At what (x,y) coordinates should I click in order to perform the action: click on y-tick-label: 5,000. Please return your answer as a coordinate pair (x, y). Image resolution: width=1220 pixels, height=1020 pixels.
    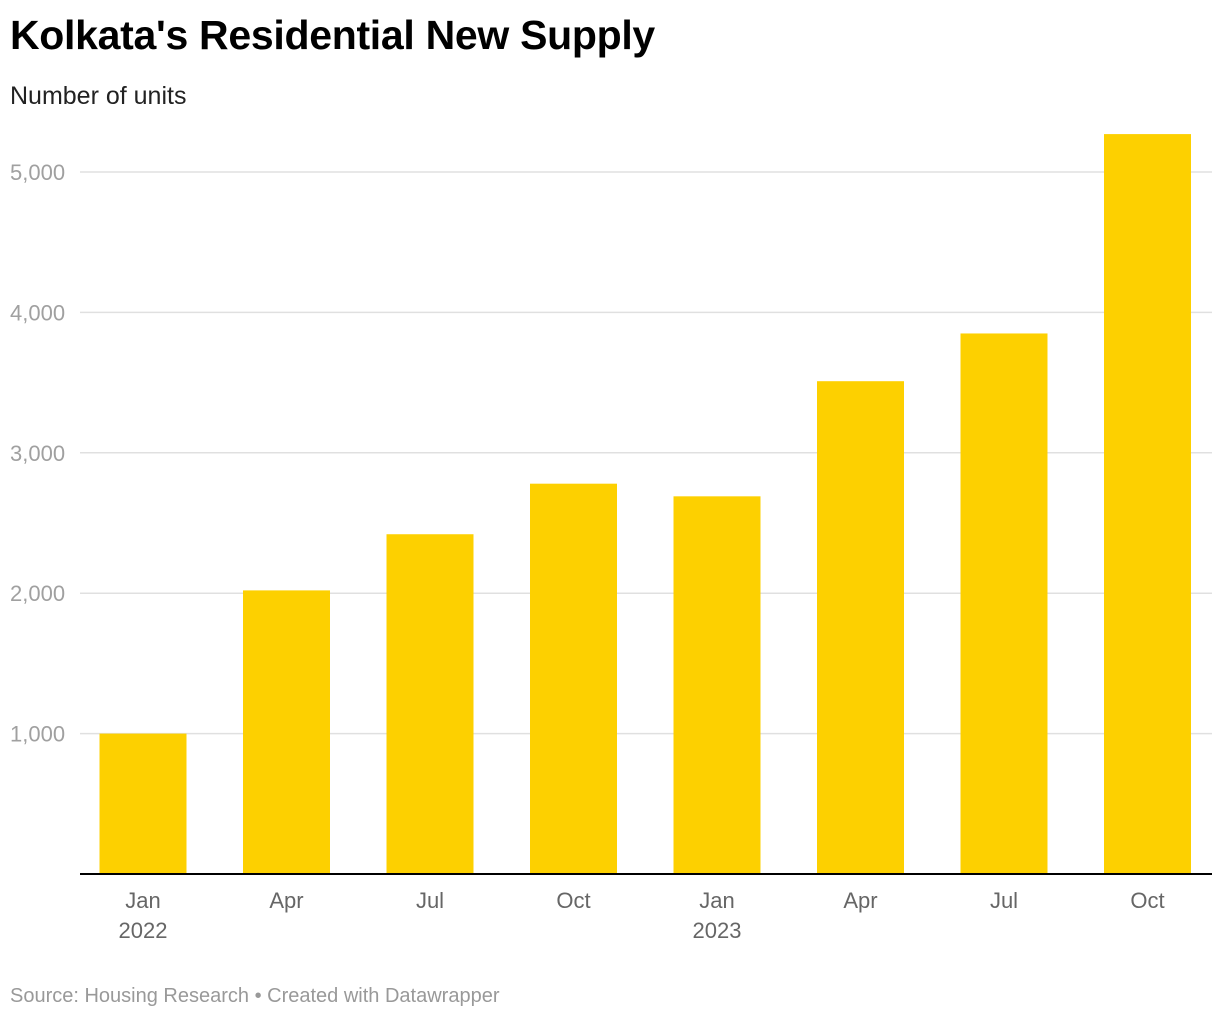
    Looking at the image, I should click on (37, 172).